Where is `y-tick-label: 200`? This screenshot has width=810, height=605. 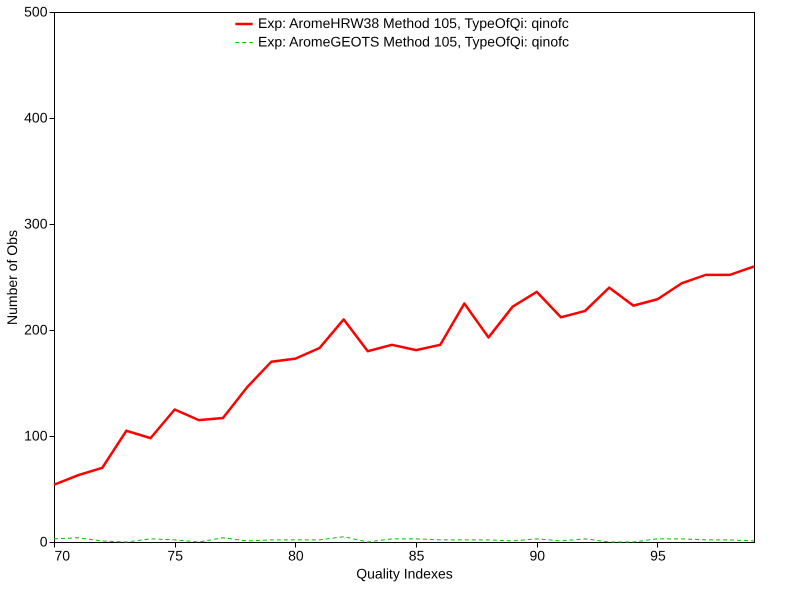 y-tick-label: 200 is located at coordinates (36, 330).